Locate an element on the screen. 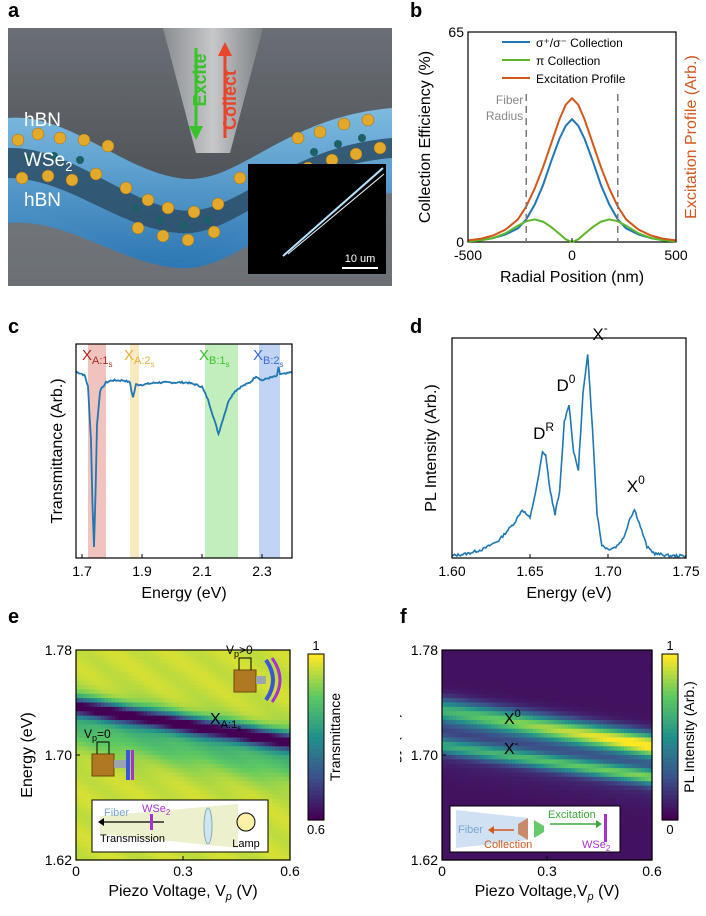  excite-label: Excite is located at coordinates (200, 79).